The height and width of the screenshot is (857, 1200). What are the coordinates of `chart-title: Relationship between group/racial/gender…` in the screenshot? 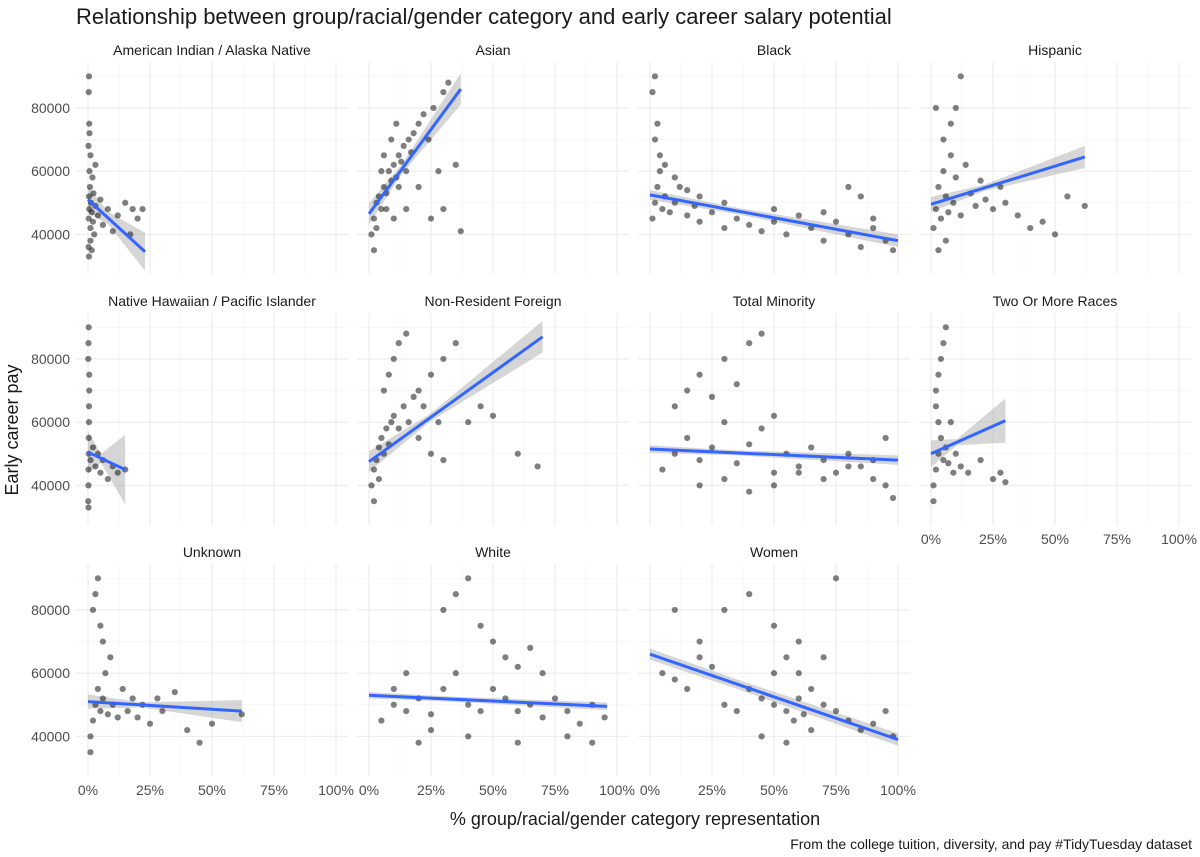 It's located at (484, 16).